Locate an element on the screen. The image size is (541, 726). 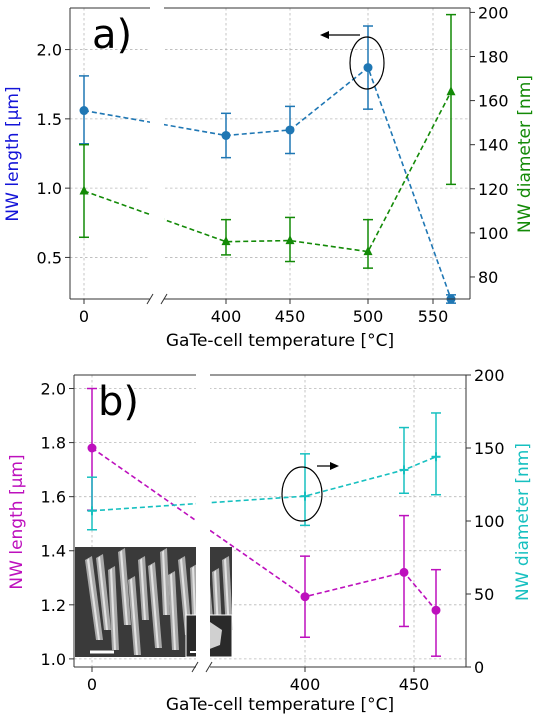
y-right-tick-label: 140 is located at coordinates (493, 145).